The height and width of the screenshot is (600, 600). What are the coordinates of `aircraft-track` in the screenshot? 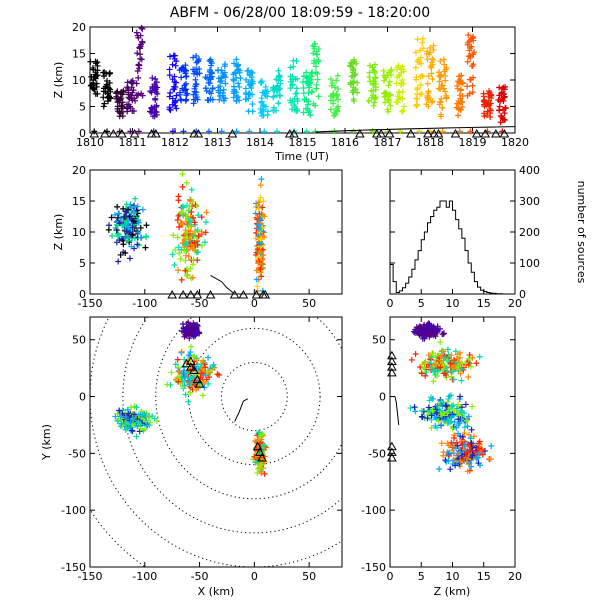 It's located at (241, 410).